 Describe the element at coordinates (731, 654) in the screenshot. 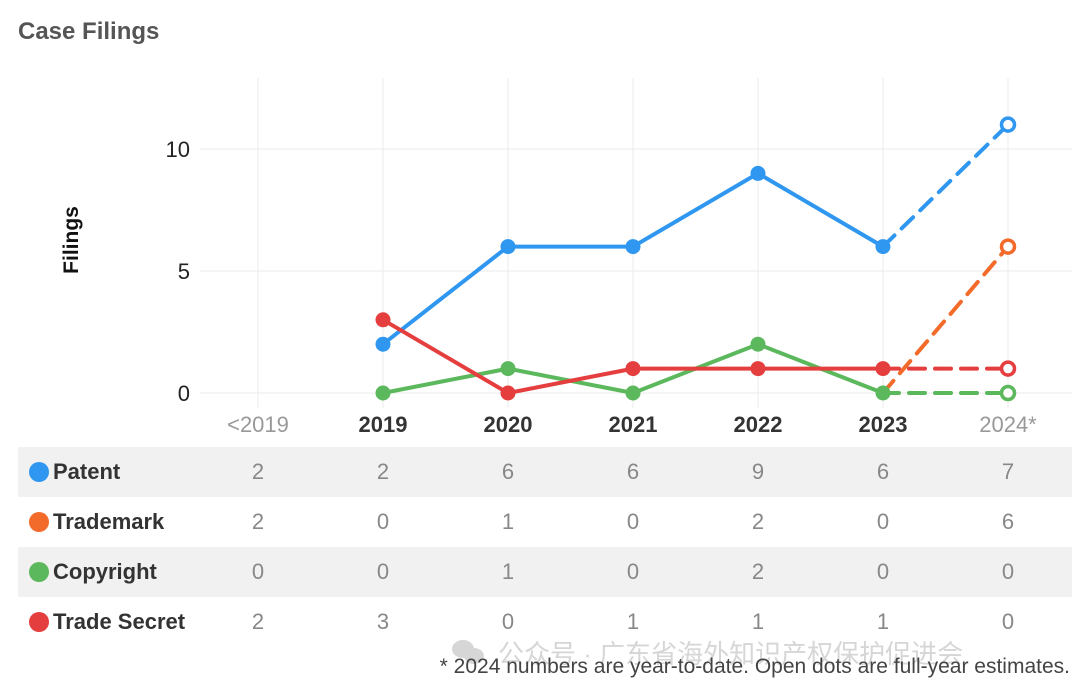

I see `watermark-text: 公众号 · 广东省海外知识产权保护促进会` at that location.